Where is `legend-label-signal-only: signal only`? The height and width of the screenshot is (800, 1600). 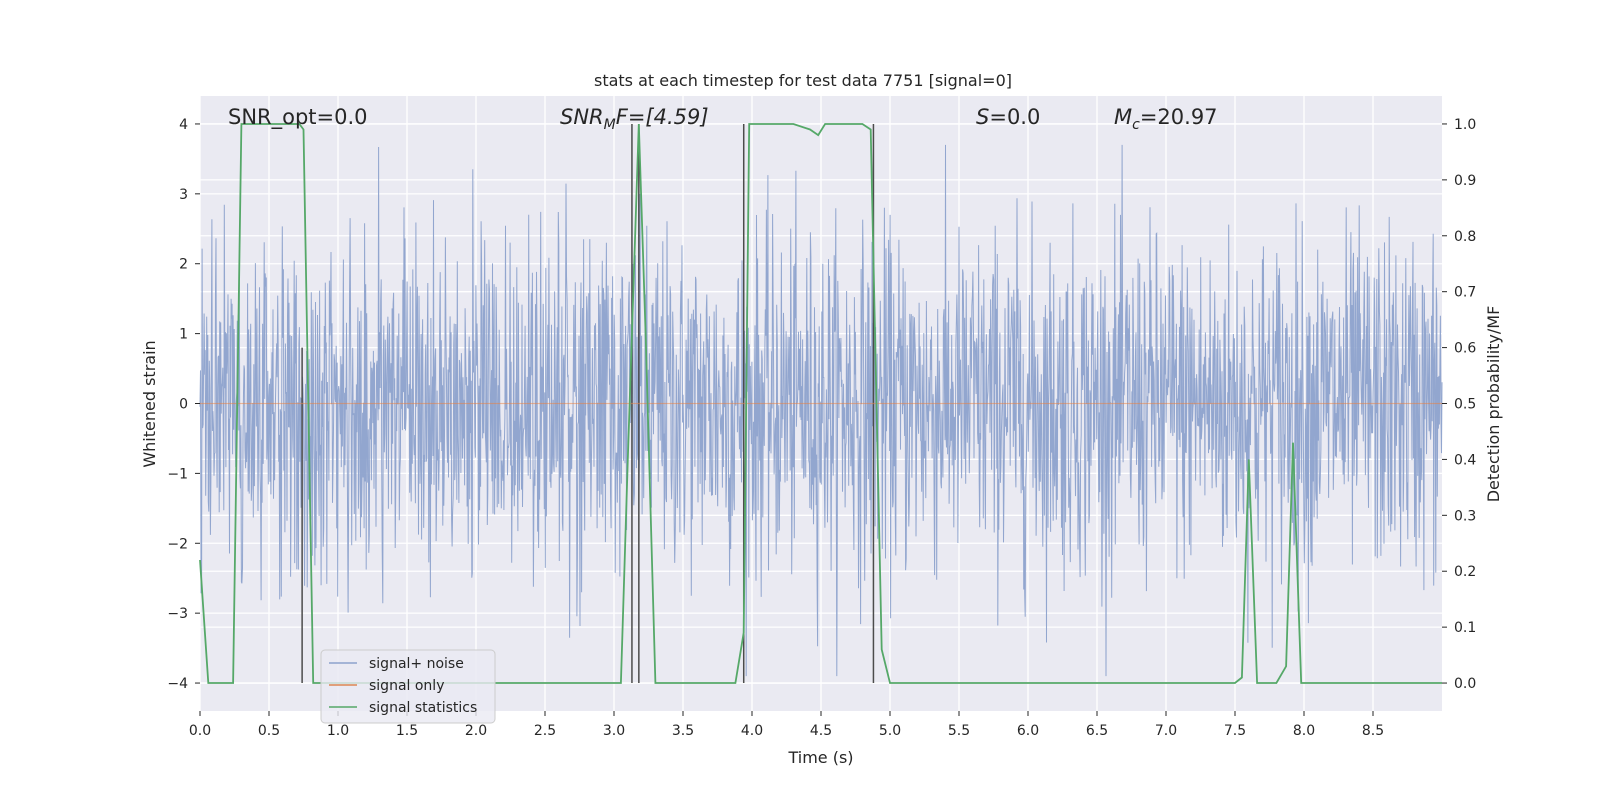 legend-label-signal-only: signal only is located at coordinates (406, 686).